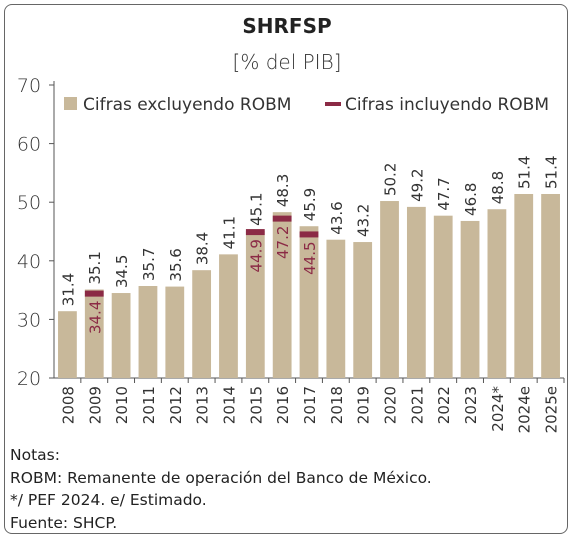 This screenshot has height=540, width=574. Describe the element at coordinates (35, 455) in the screenshot. I see `notes-heading: Notas:` at that location.